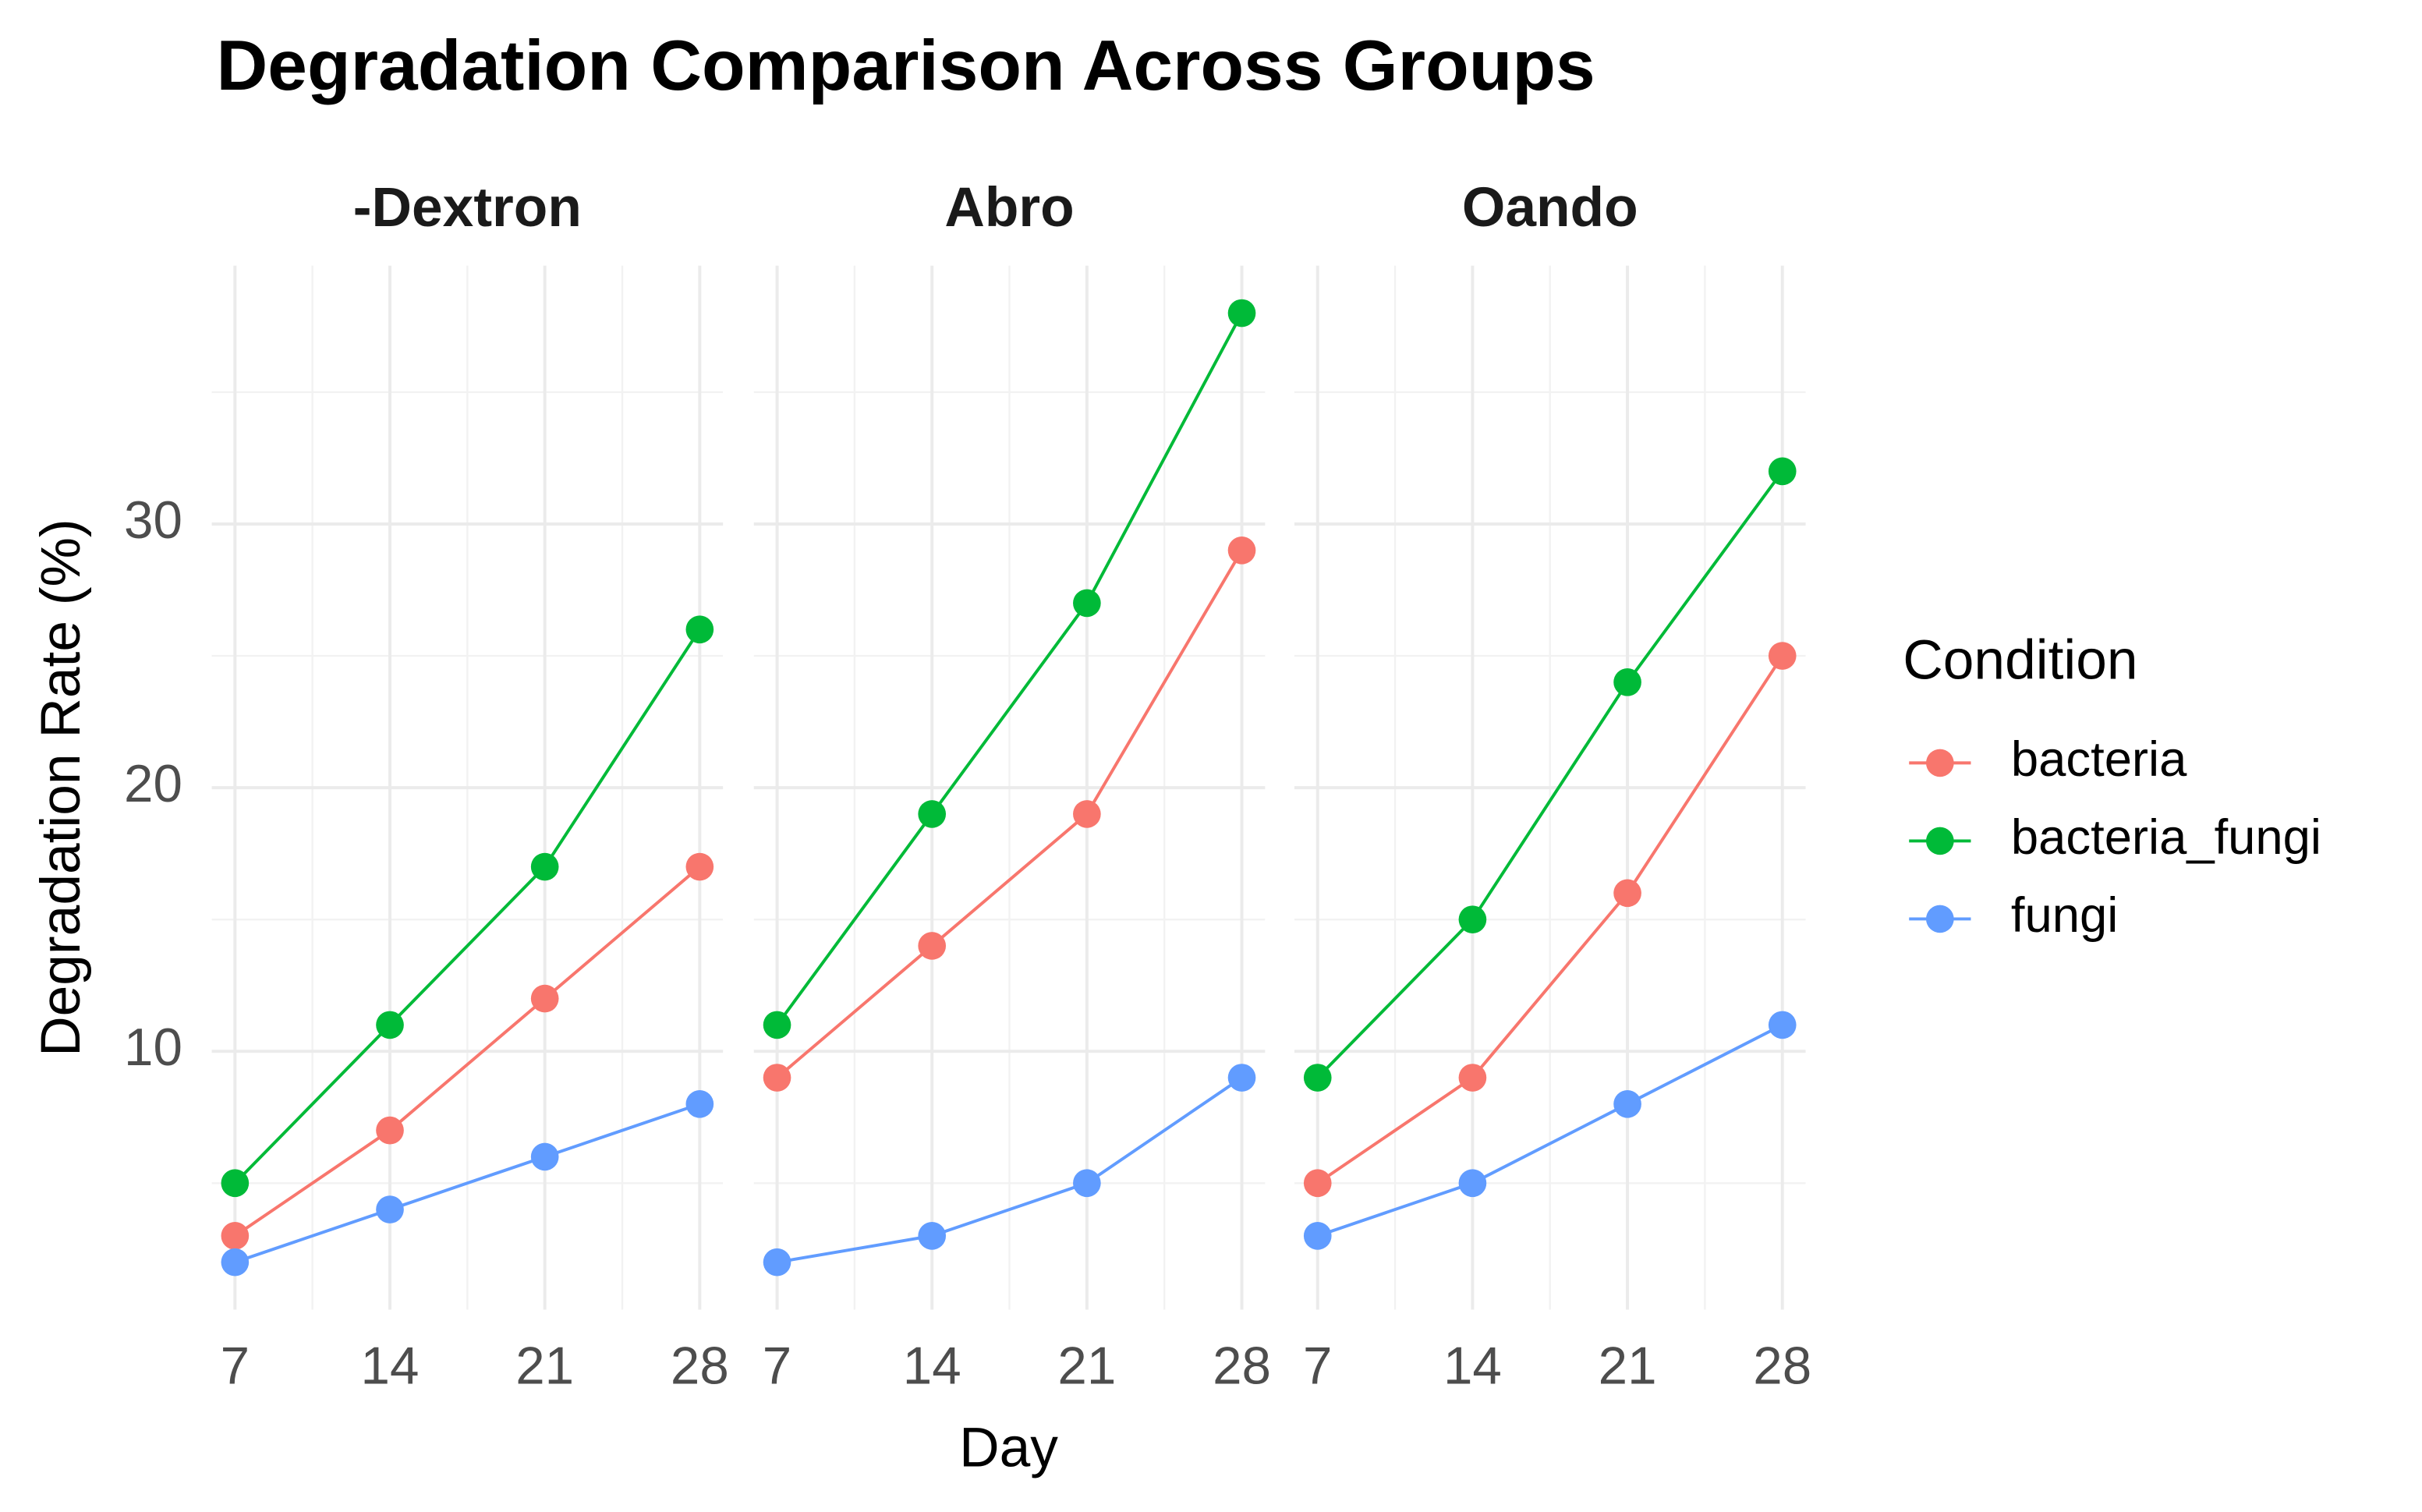 The height and width of the screenshot is (1512, 2422). What do you see at coordinates (1009, 208) in the screenshot?
I see `panel-title: Abro` at bounding box center [1009, 208].